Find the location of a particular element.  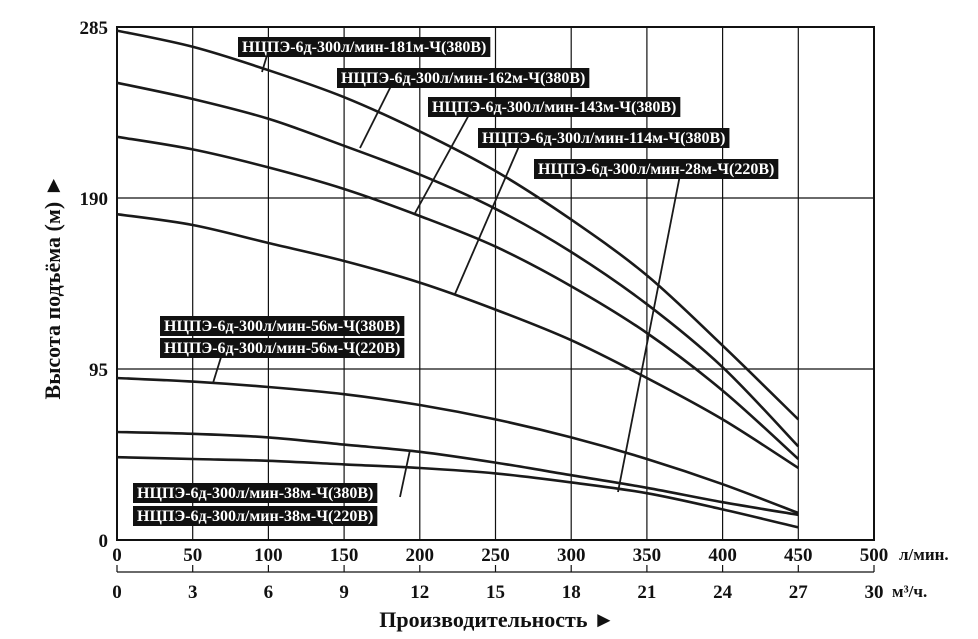

x2-tick-label: 24 is located at coordinates (723, 592).